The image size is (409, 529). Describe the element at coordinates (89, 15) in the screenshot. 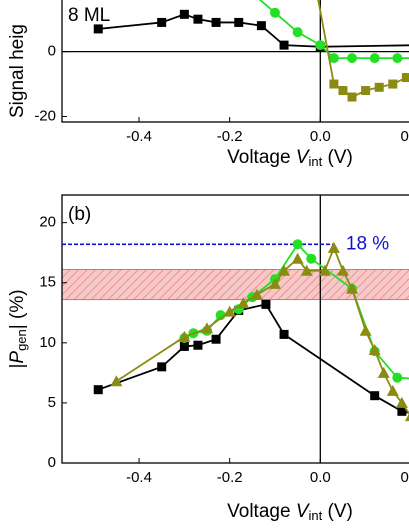

I see `annotation: 8 ML` at that location.